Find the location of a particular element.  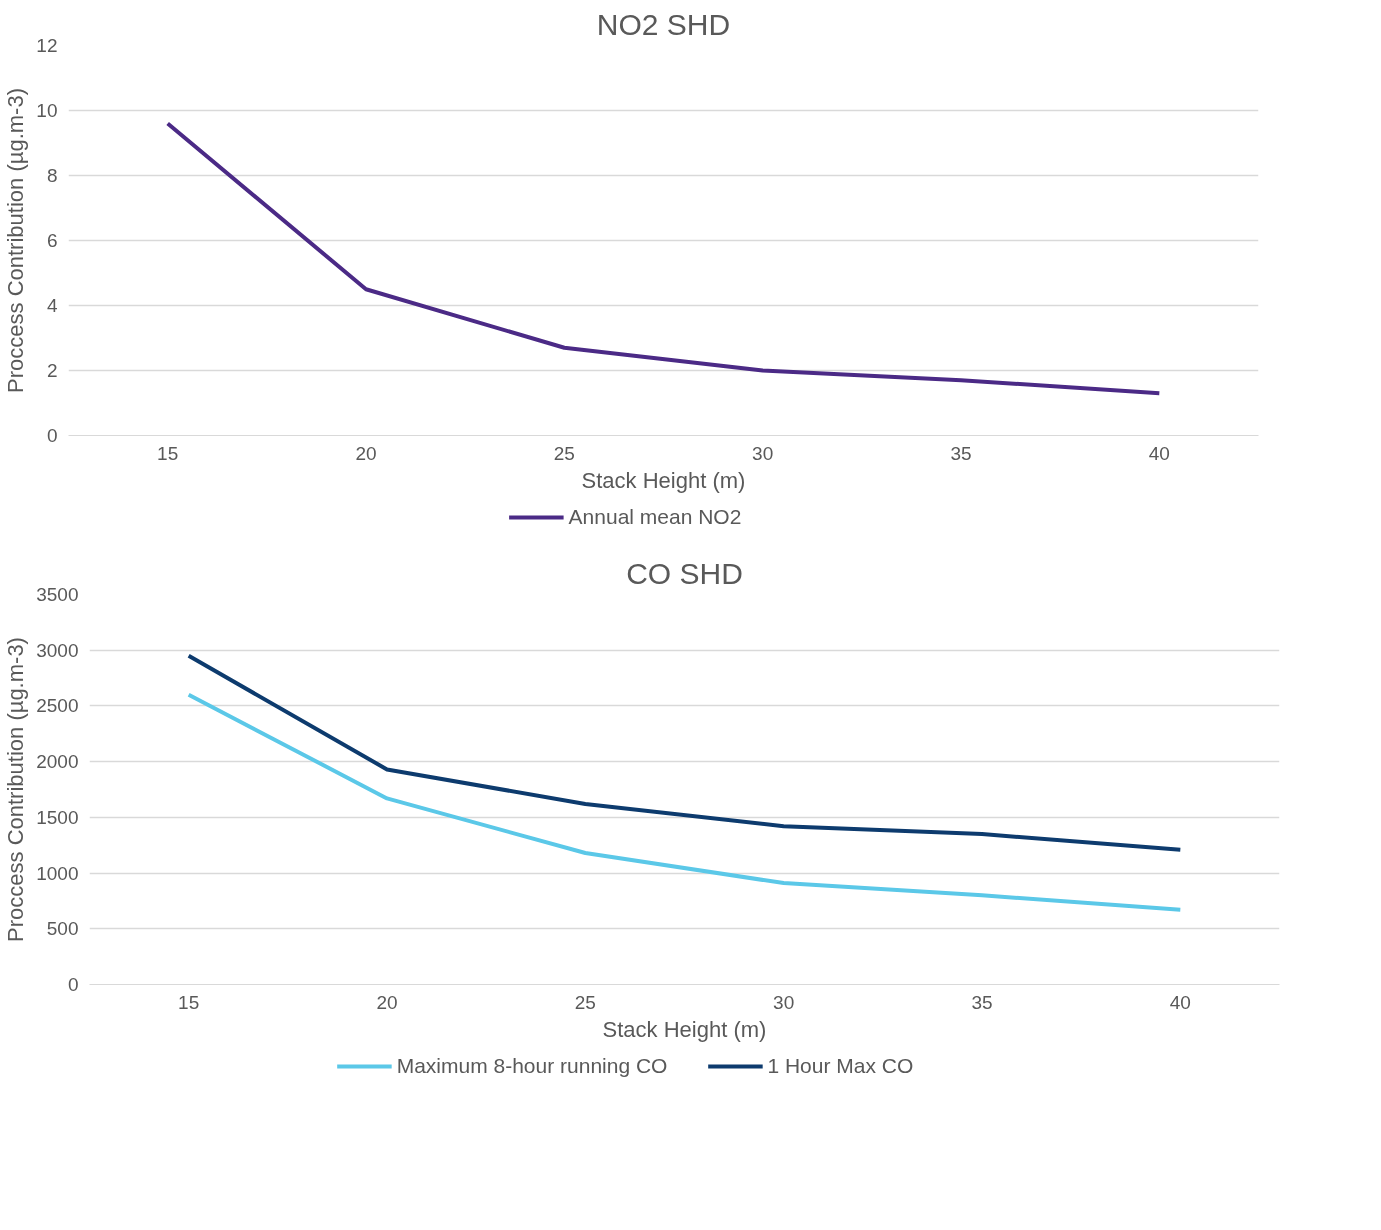

y-tick-label: 2000 is located at coordinates (57, 762).